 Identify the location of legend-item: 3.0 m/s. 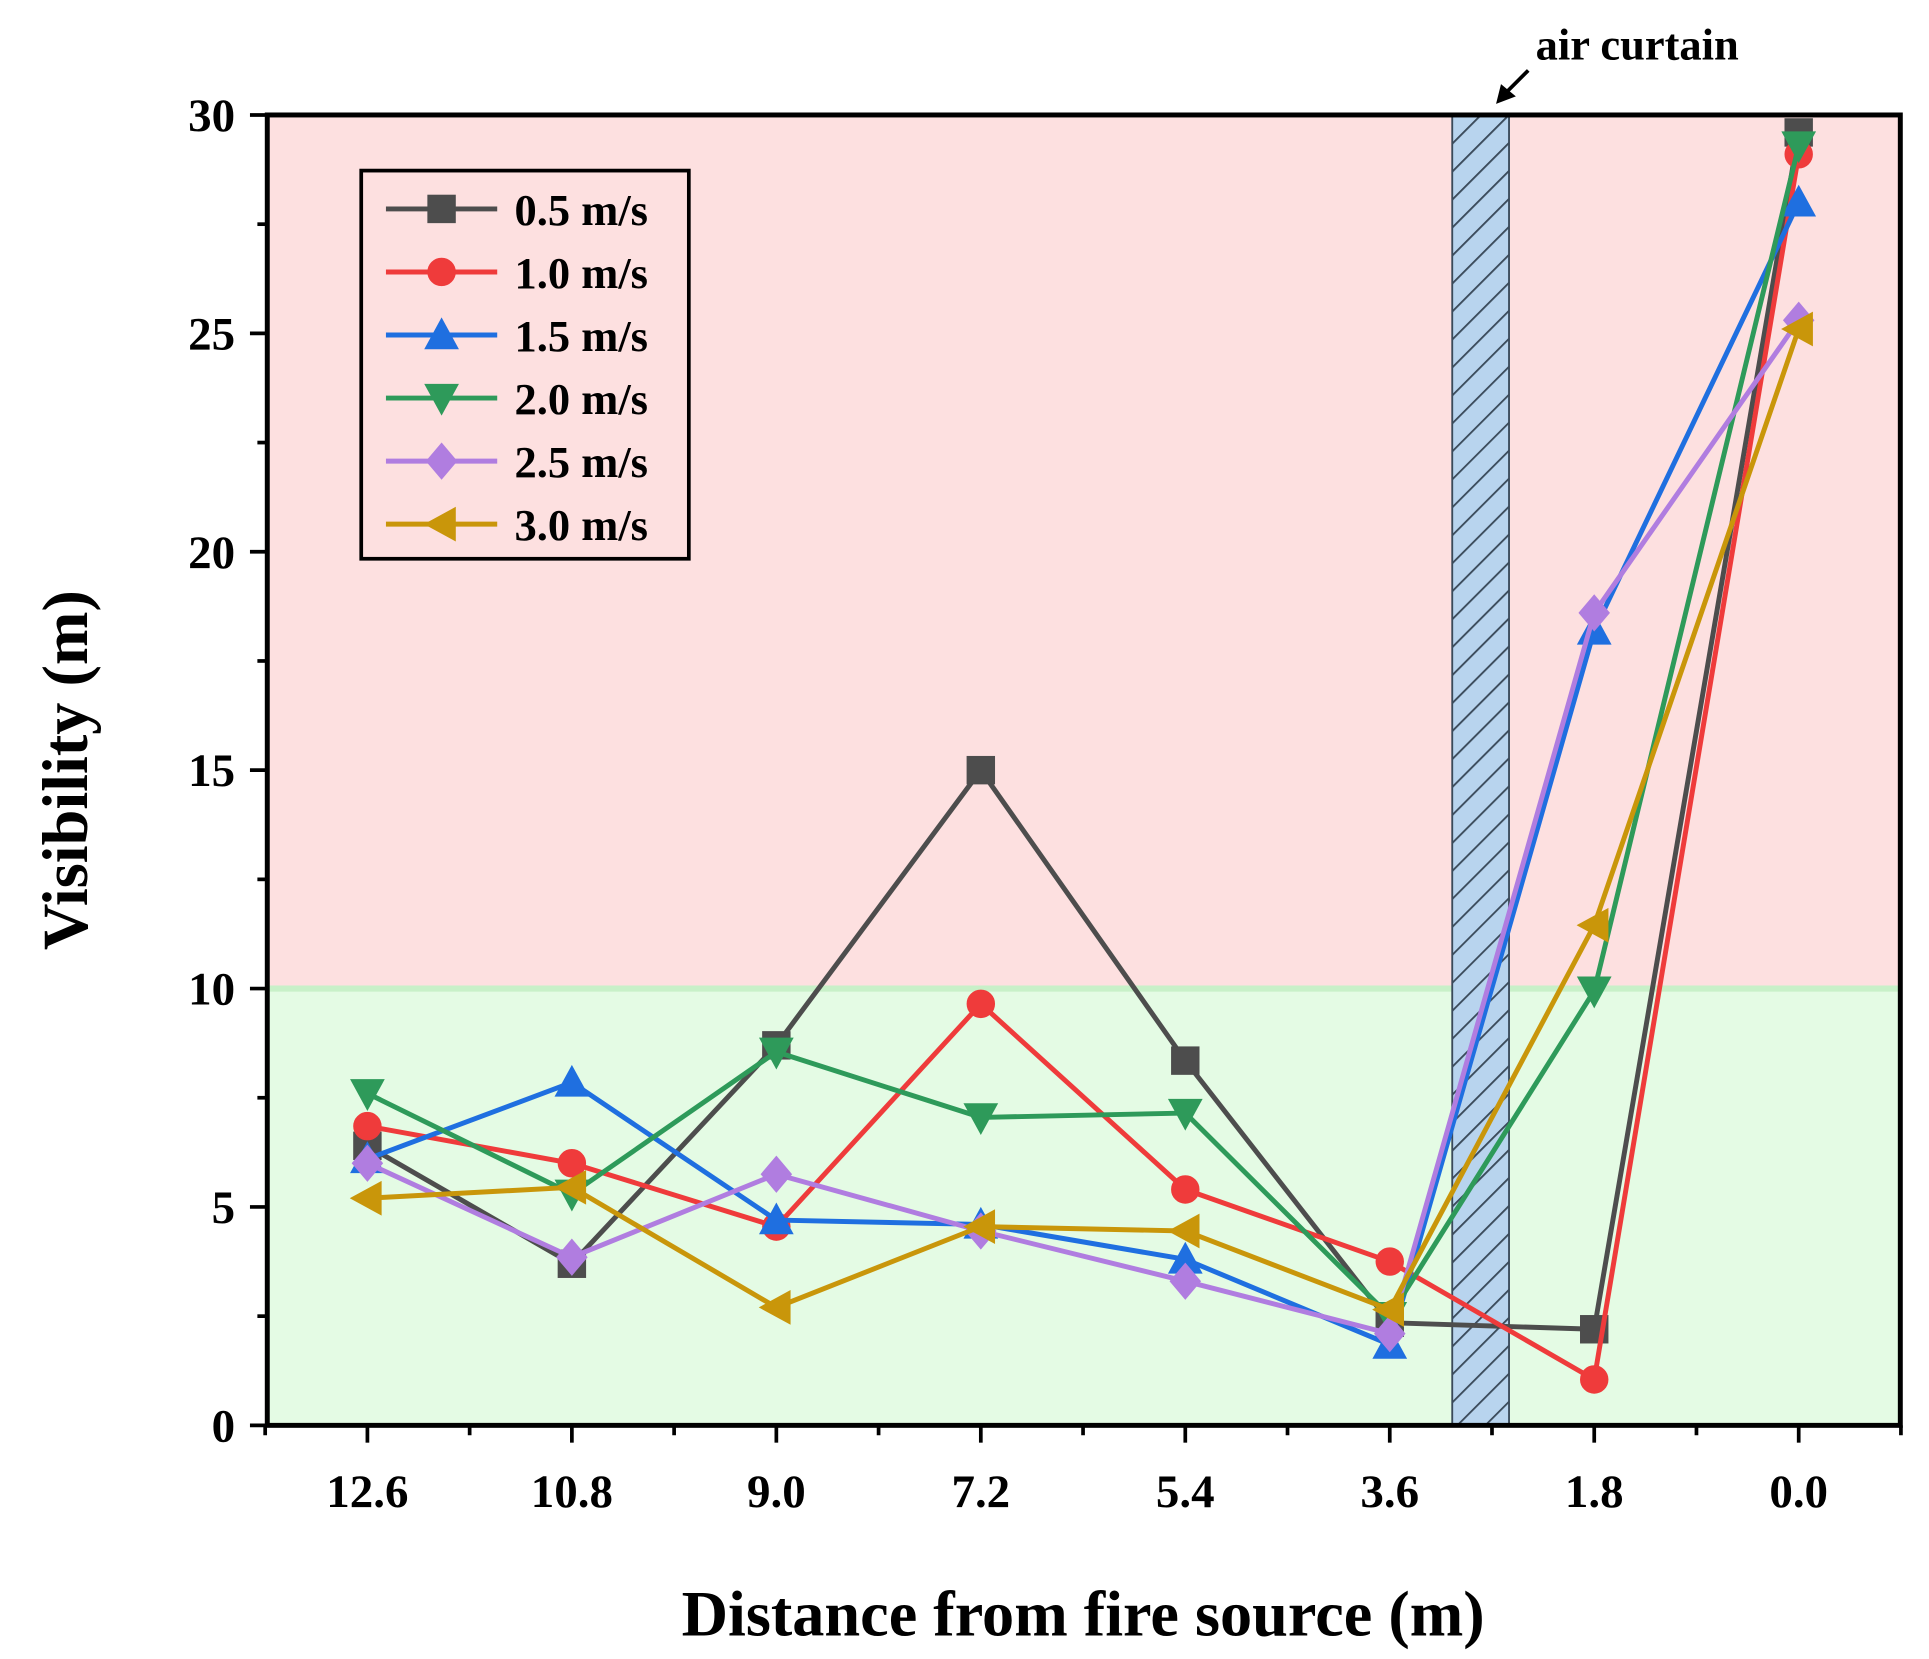
(517, 525).